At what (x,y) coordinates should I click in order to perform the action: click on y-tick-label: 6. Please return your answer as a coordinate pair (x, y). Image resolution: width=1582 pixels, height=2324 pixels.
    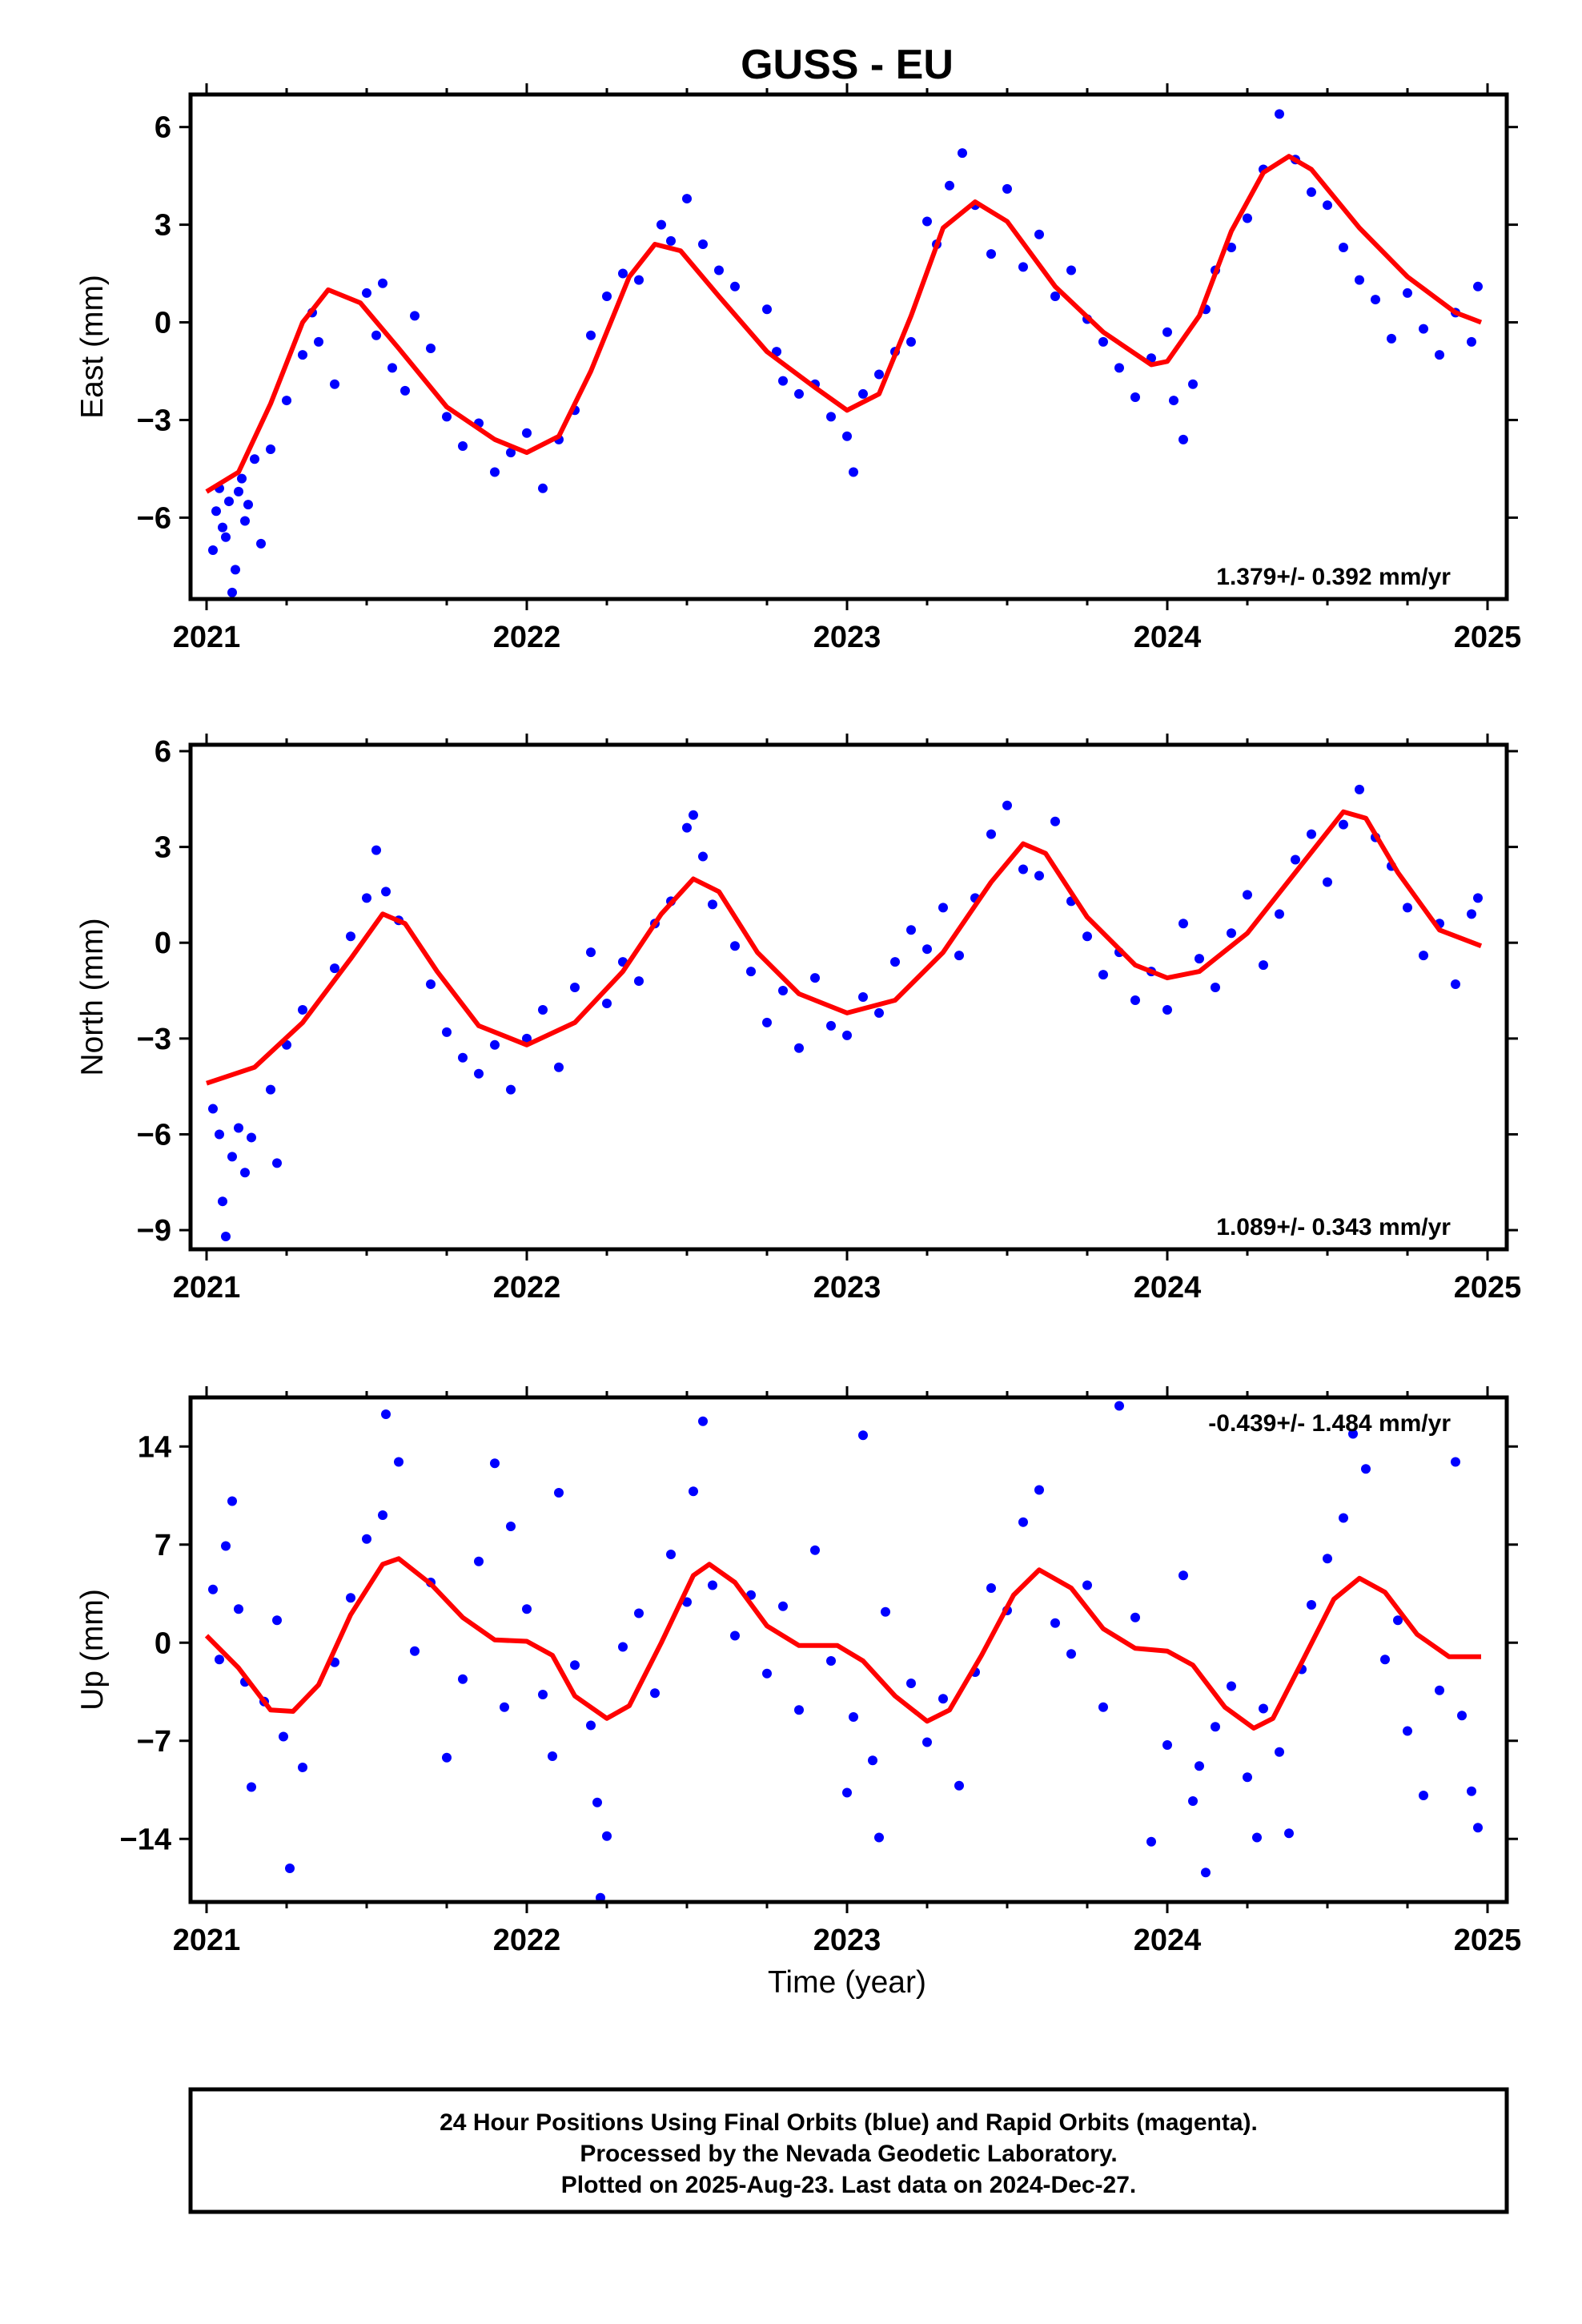
    Looking at the image, I should click on (163, 128).